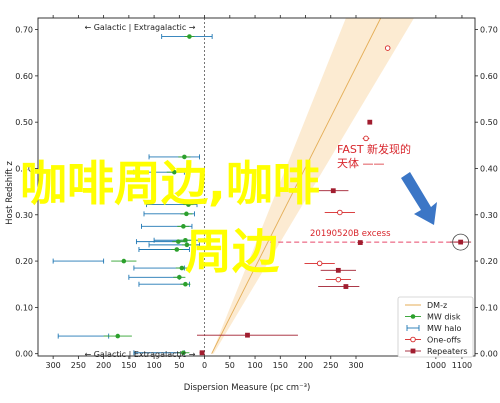  I want to click on x-tick-label-0: 300, so click(53, 365).